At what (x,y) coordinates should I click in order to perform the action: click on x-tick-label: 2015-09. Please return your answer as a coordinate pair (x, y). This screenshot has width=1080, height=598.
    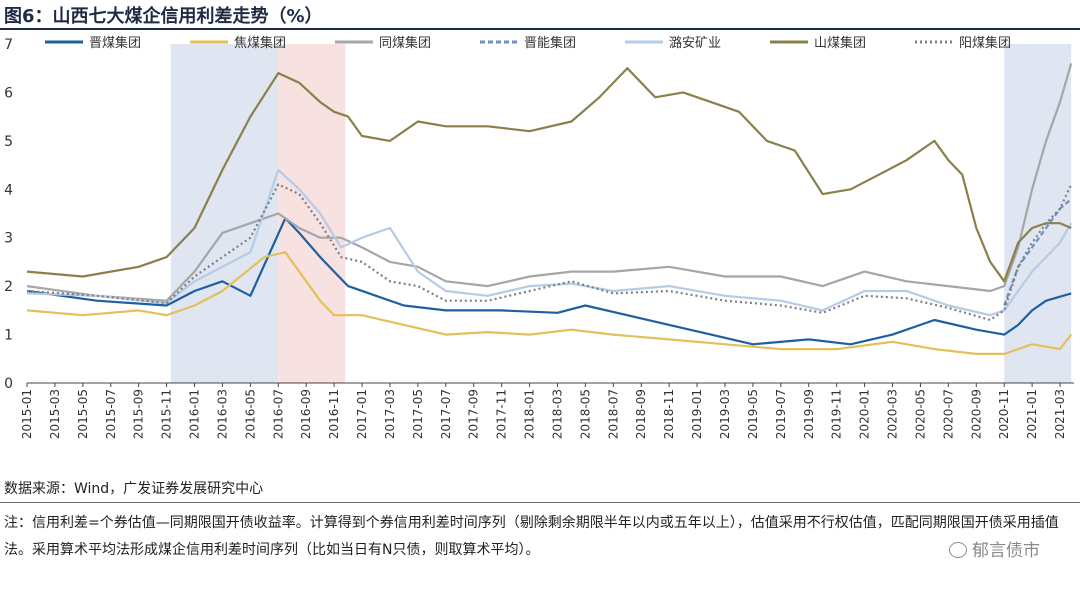
    Looking at the image, I should click on (139, 414).